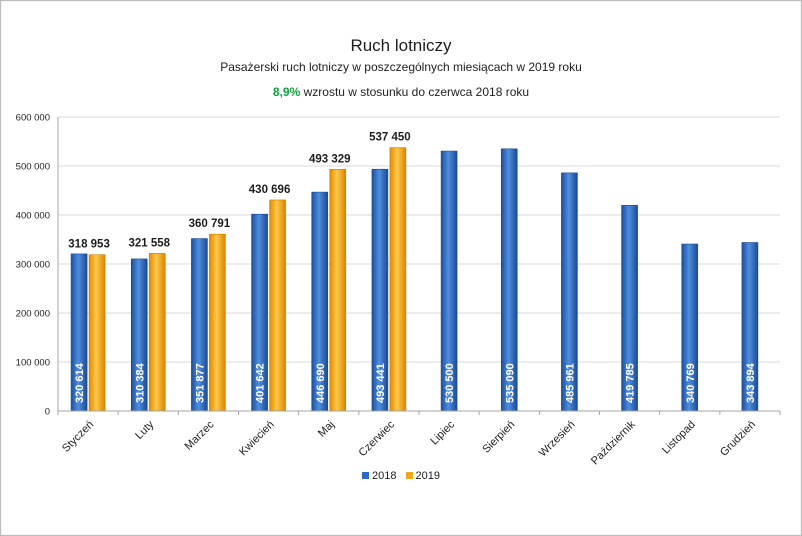 This screenshot has width=802, height=536. Describe the element at coordinates (200, 435) in the screenshot. I see `x-tick-label: Marzec` at that location.